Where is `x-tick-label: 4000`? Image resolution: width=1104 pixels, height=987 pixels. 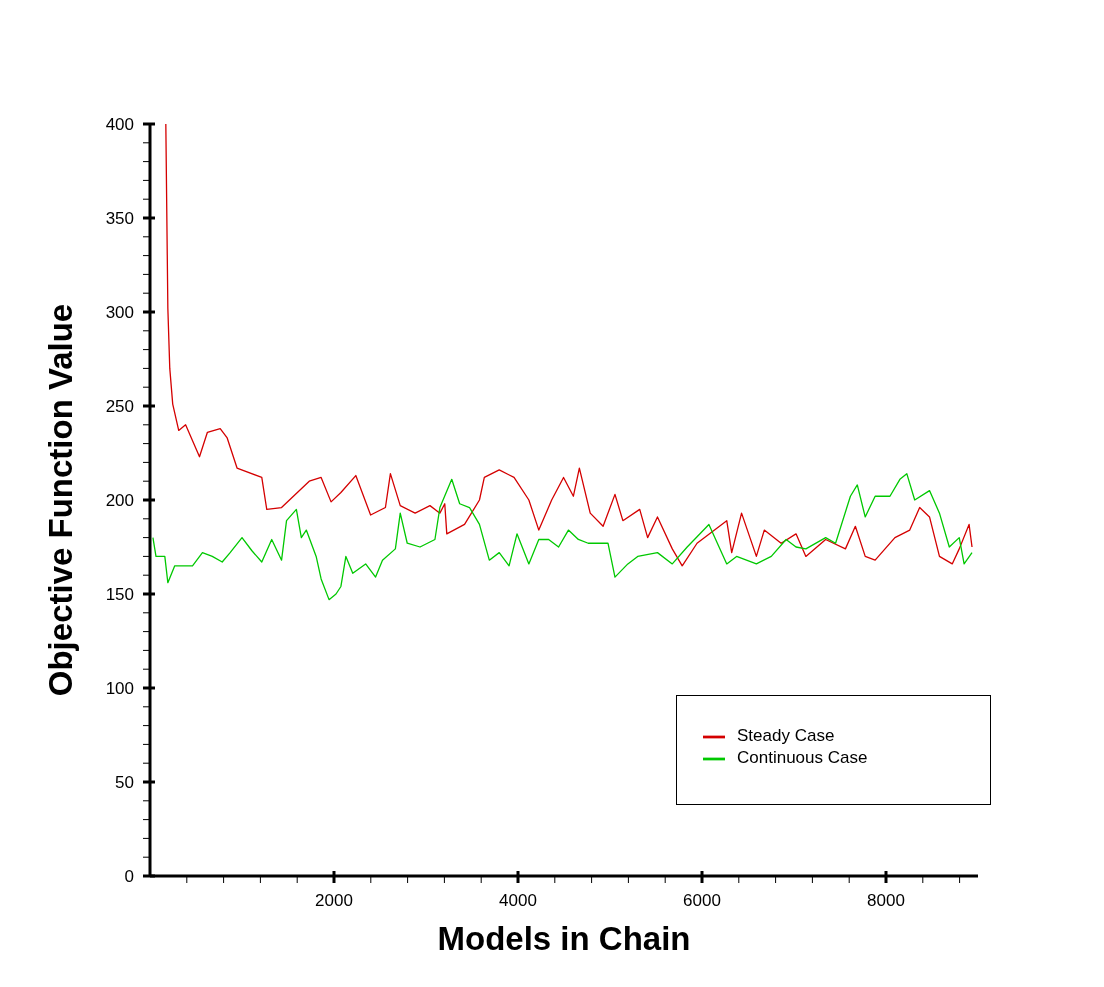 x-tick-label: 4000 is located at coordinates (518, 900).